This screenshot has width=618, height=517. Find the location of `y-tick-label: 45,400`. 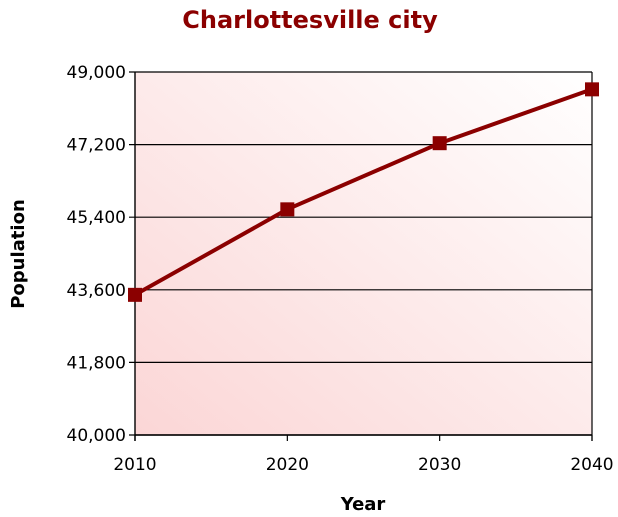

y-tick-label: 45,400 is located at coordinates (96, 218).